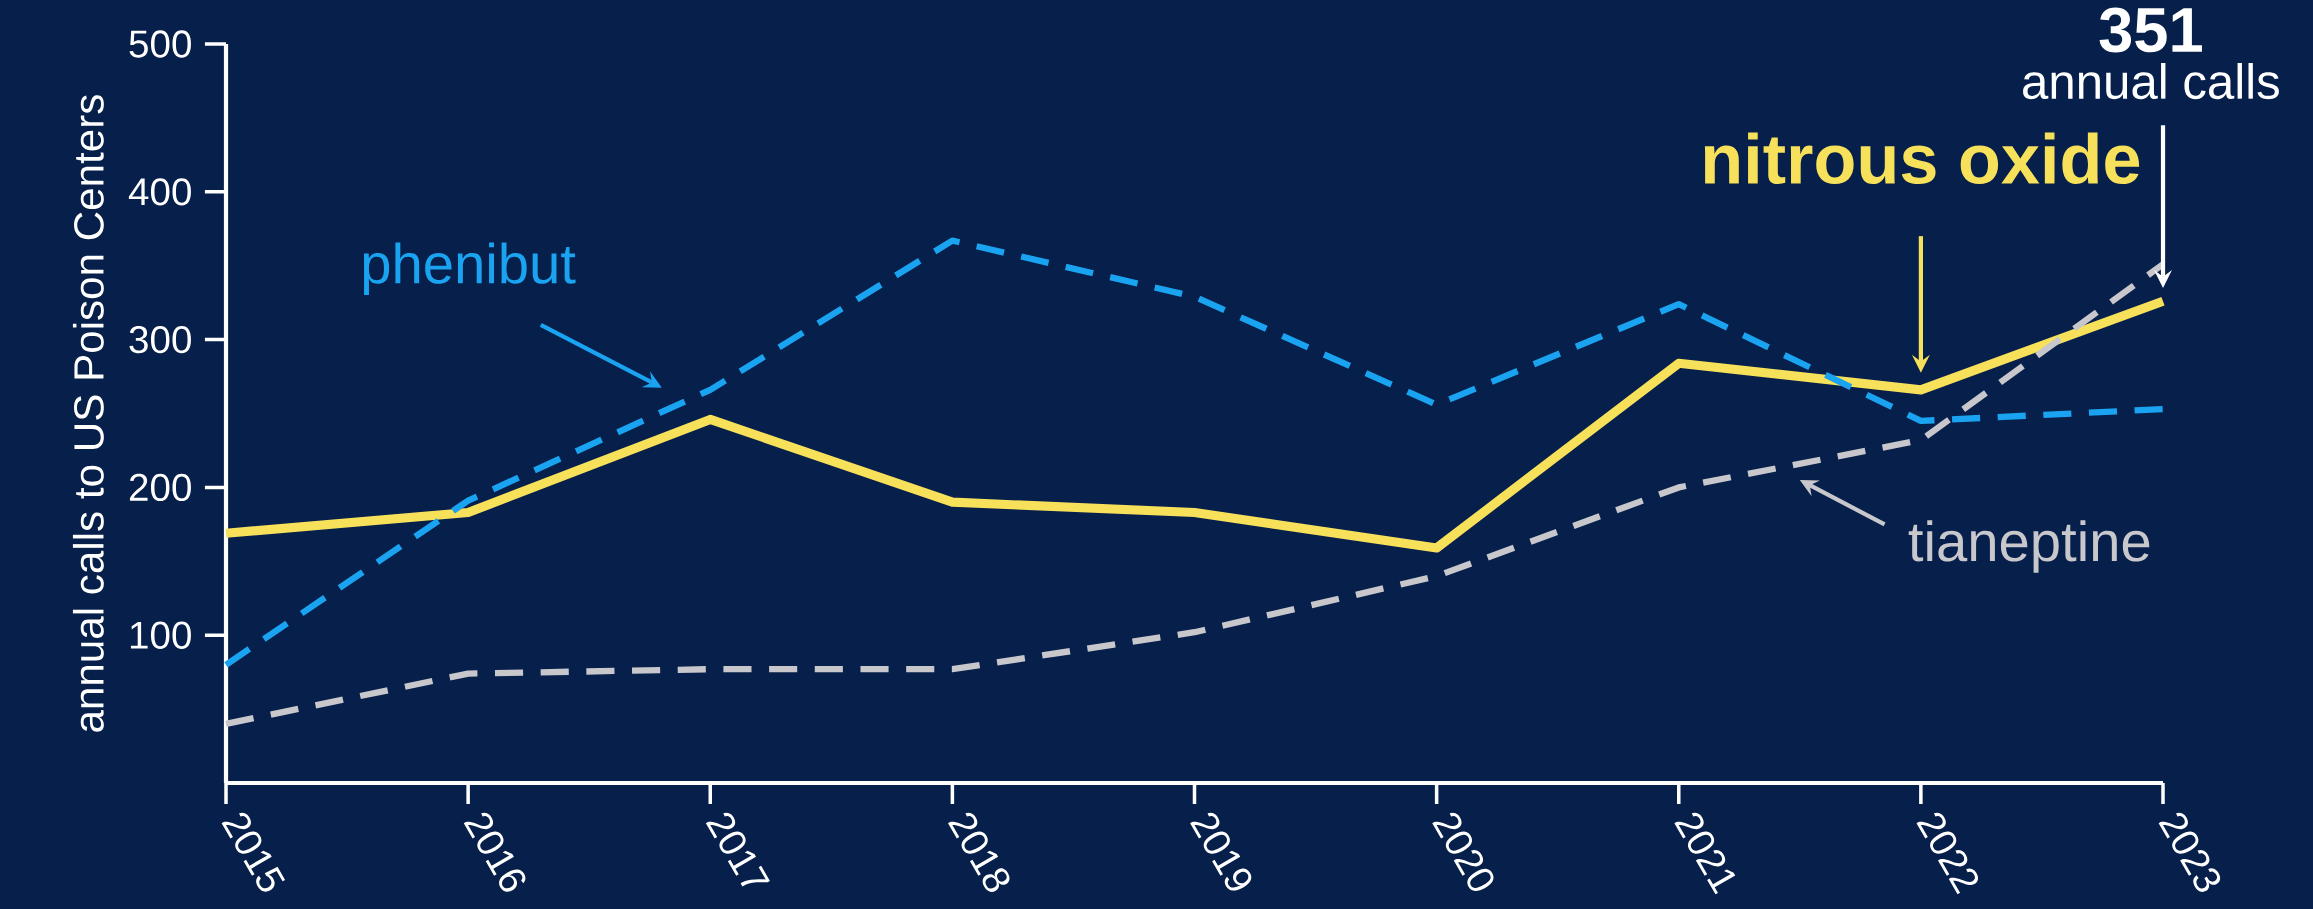 The image size is (2313, 909). I want to click on y-tick-label: 200, so click(160, 487).